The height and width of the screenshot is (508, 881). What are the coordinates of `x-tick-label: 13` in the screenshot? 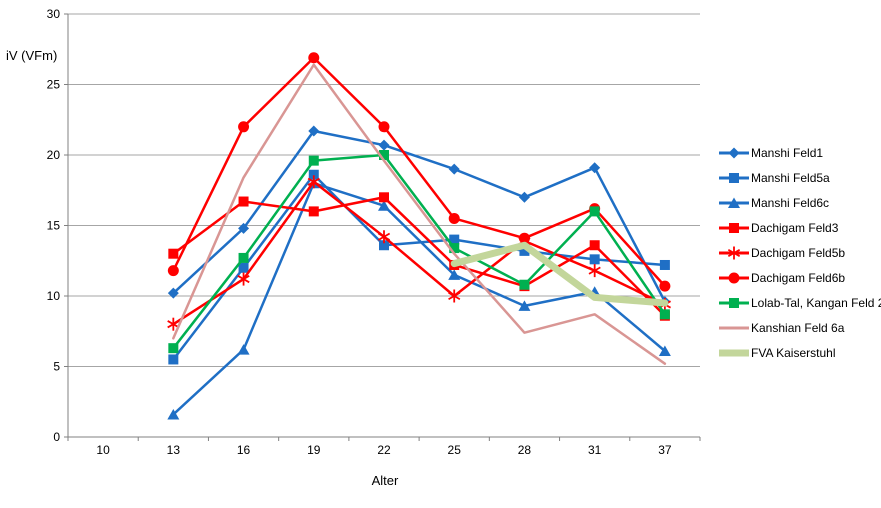 It's located at (174, 450).